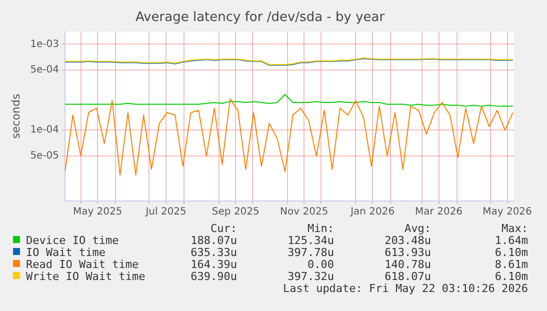  I want to click on legend-label: Write IO Wait time, so click(86, 276).